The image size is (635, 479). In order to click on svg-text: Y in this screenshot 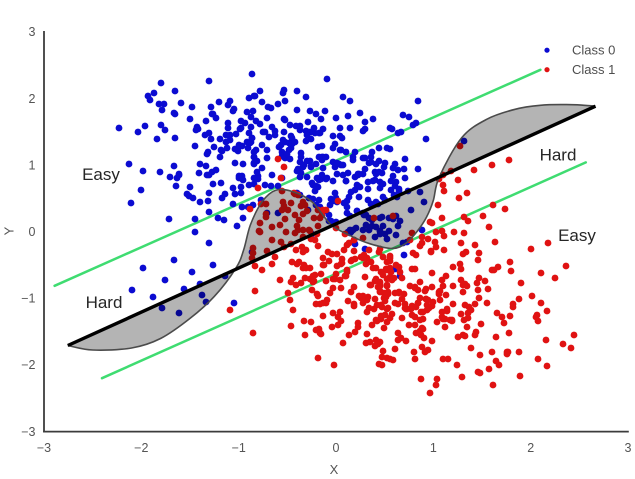, I will do `click(9, 230)`.